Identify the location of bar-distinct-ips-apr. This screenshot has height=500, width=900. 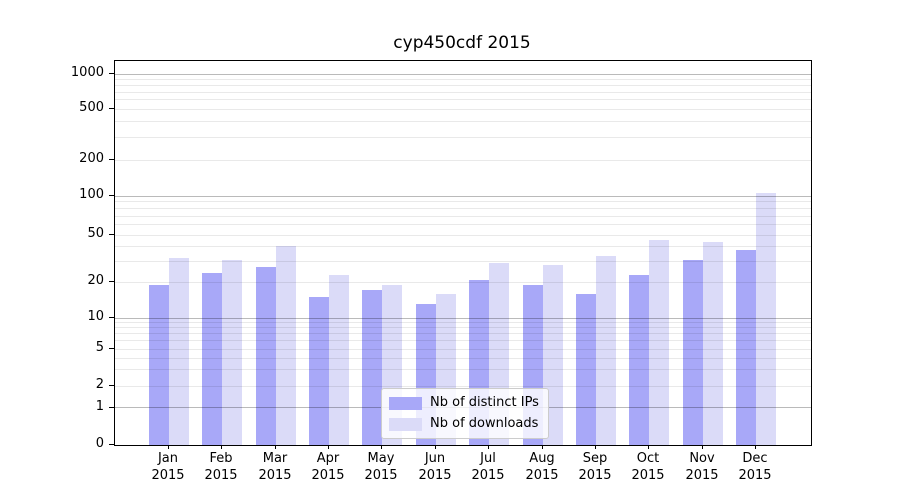
(319, 370).